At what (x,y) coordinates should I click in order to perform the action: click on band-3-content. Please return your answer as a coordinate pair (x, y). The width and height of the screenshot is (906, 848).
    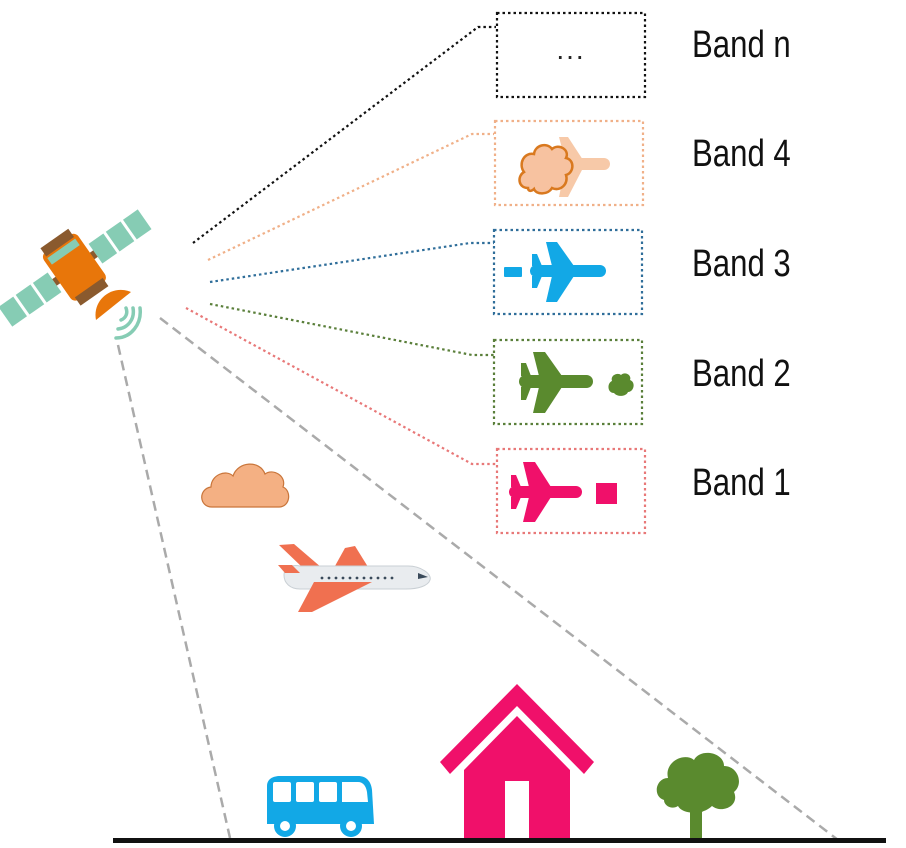
    Looking at the image, I should click on (555, 272).